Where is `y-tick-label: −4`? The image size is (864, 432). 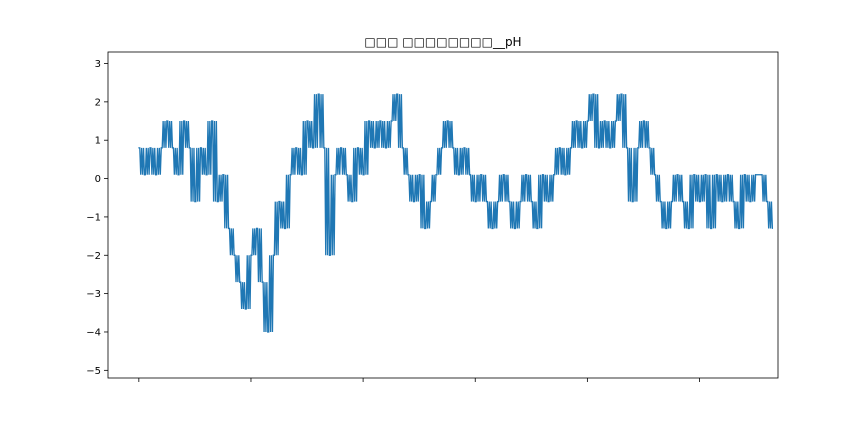
y-tick-label: −4 is located at coordinates (93, 332).